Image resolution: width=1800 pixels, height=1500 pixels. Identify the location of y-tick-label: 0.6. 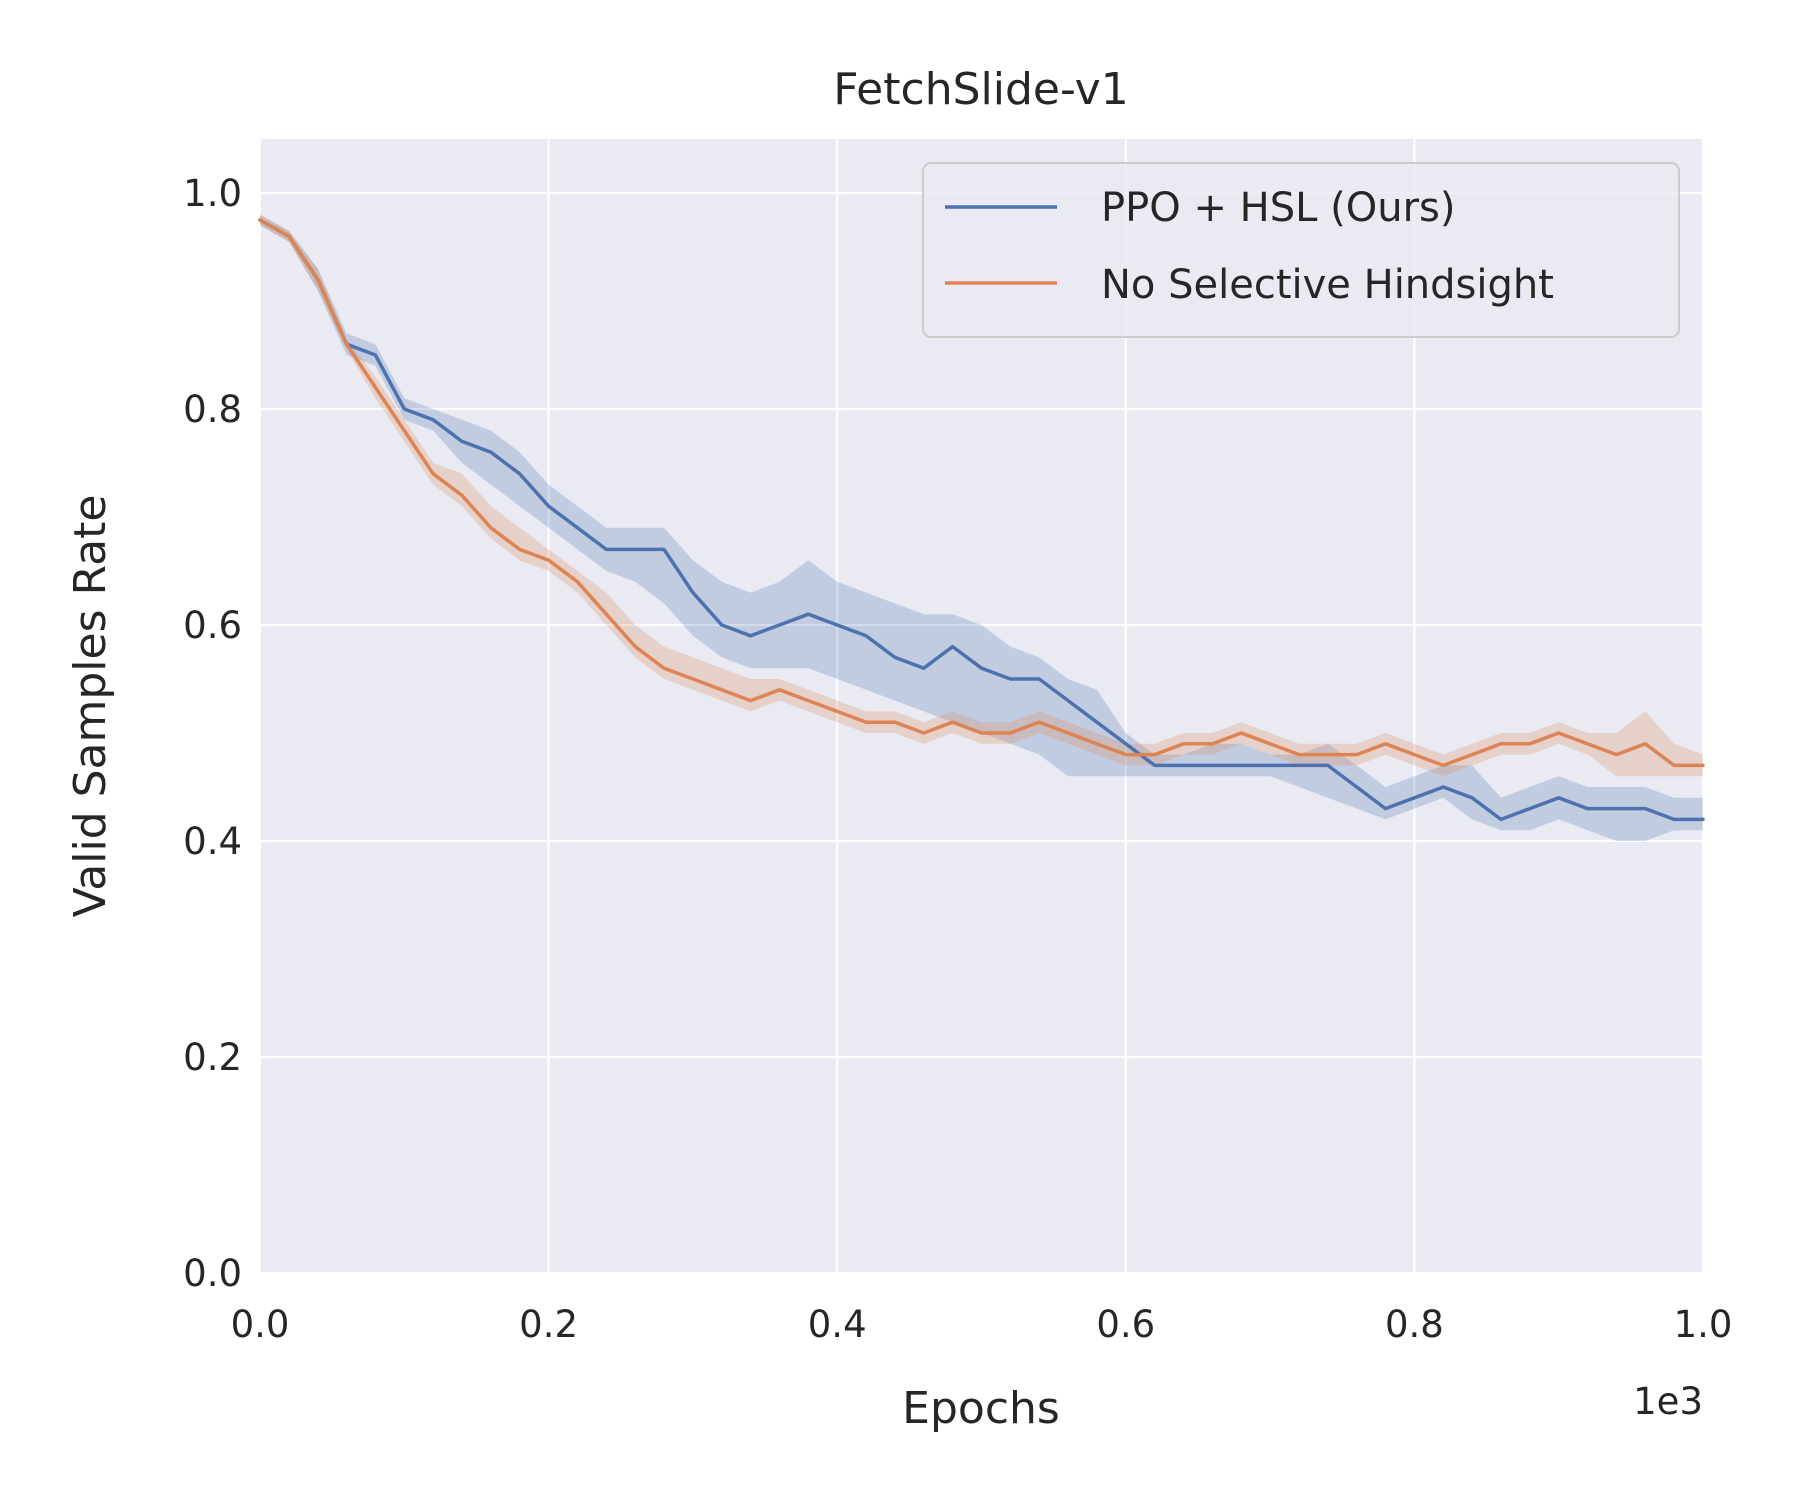
(212, 625).